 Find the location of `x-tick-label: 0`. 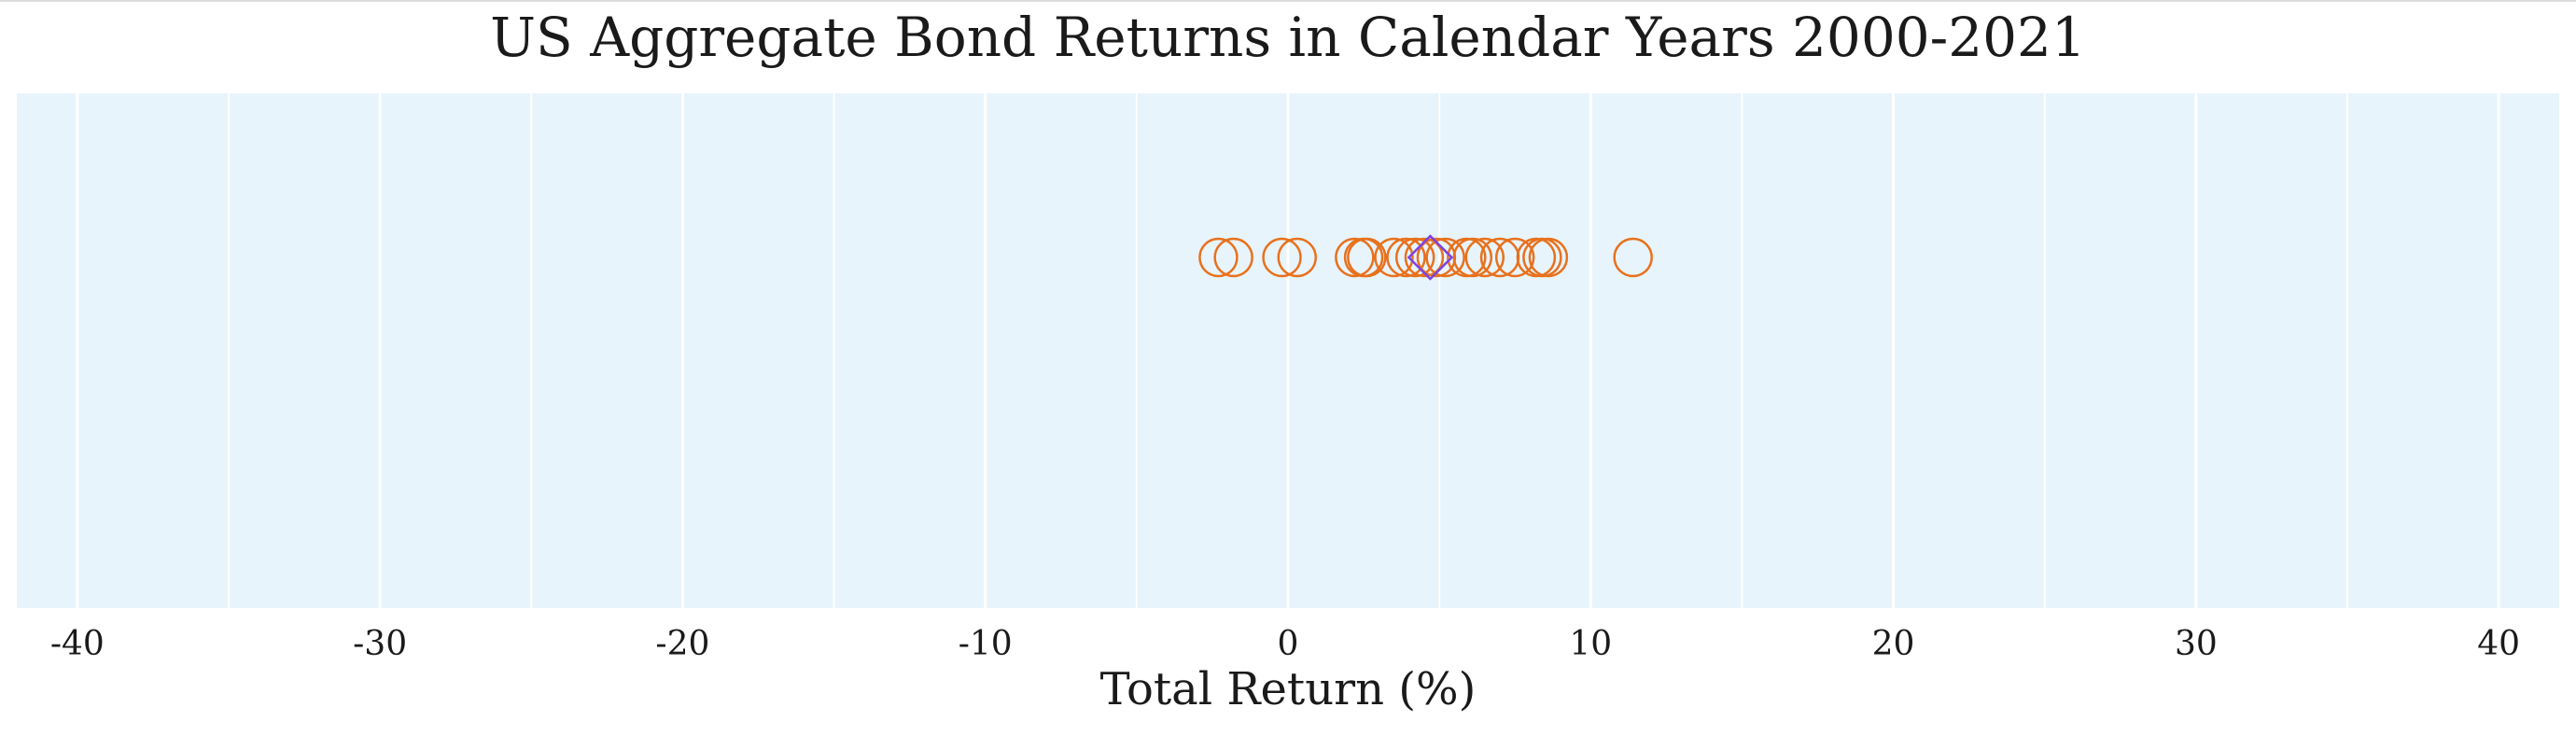

x-tick-label: 0 is located at coordinates (1288, 644).